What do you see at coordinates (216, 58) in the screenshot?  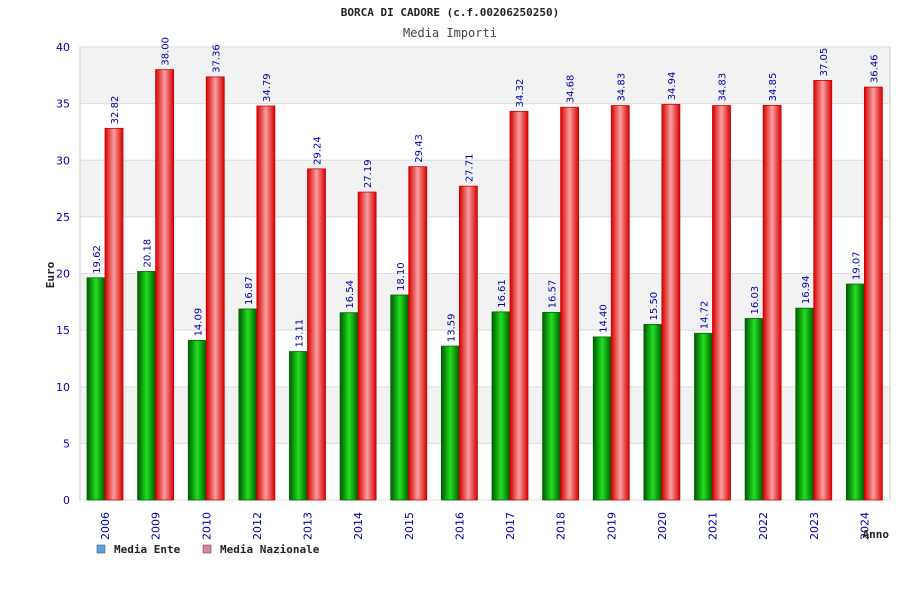 I see `bar-value-label: 37.36` at bounding box center [216, 58].